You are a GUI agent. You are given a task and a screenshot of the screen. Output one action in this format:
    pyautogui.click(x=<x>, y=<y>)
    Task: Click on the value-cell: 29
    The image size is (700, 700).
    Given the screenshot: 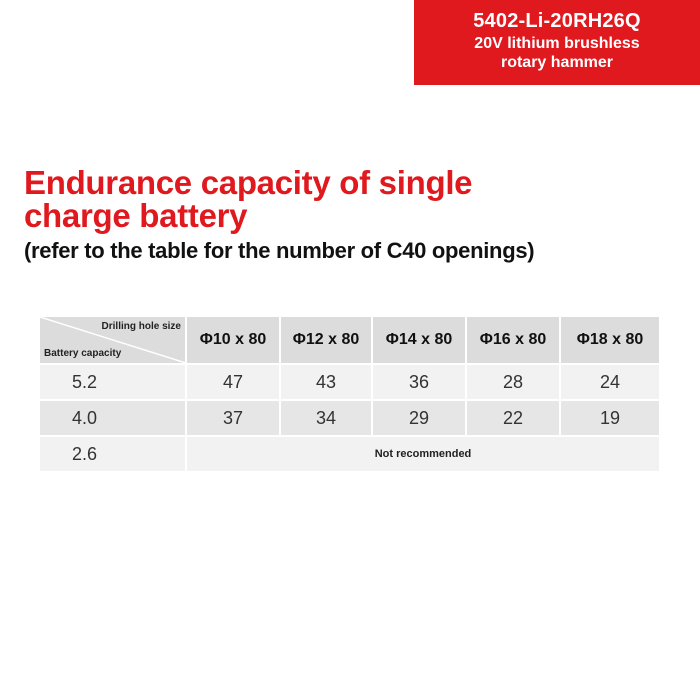 What is the action you would take?
    pyautogui.click(x=419, y=418)
    